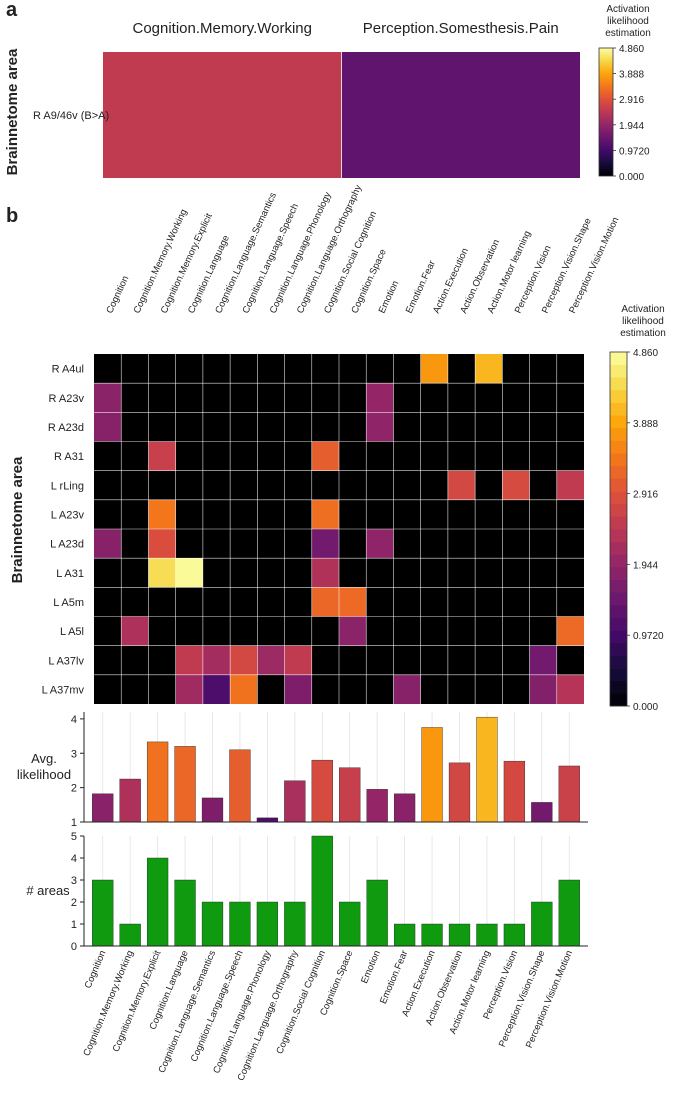  I want to click on bar1-ylabel-line: likelihood, so click(44, 774).